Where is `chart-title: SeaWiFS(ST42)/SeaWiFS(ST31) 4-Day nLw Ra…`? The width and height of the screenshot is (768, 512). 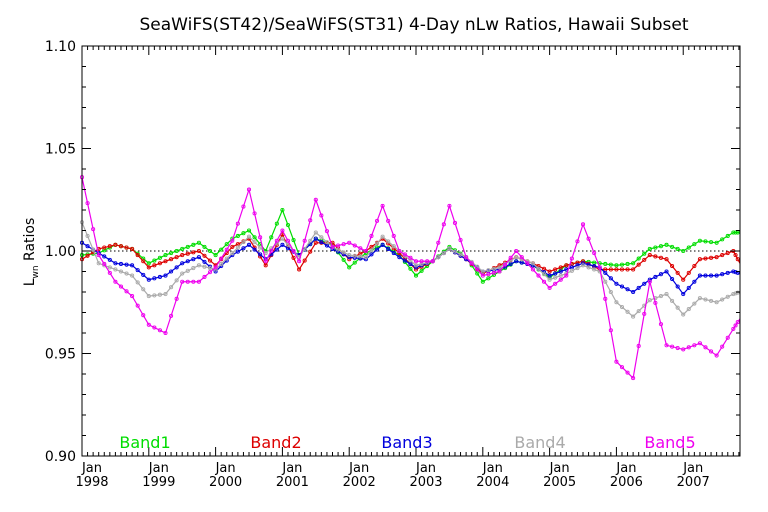
chart-title: SeaWiFS(ST42)/SeaWiFS(ST31) 4-Day nLw Ra… is located at coordinates (414, 25).